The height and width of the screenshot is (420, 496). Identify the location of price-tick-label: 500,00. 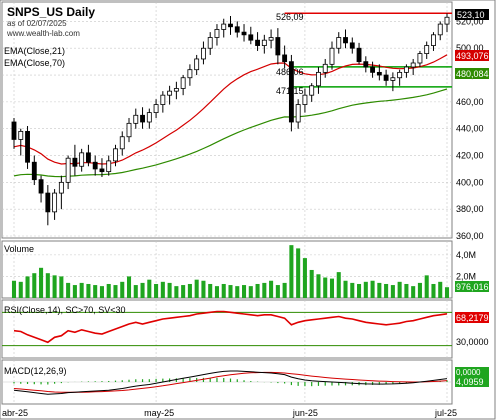
(470, 48).